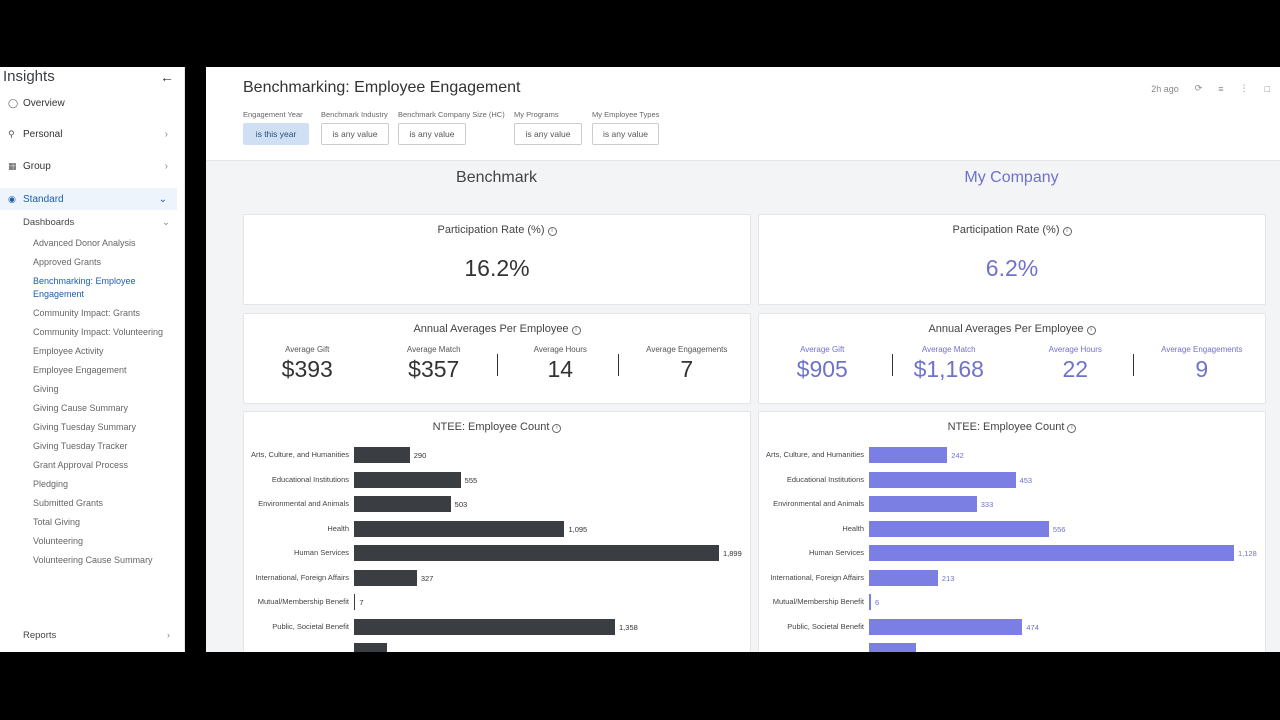 The image size is (1280, 720). Describe the element at coordinates (497, 455) in the screenshot. I see `bar-row: Arts, Culture, and Humanities 290` at that location.